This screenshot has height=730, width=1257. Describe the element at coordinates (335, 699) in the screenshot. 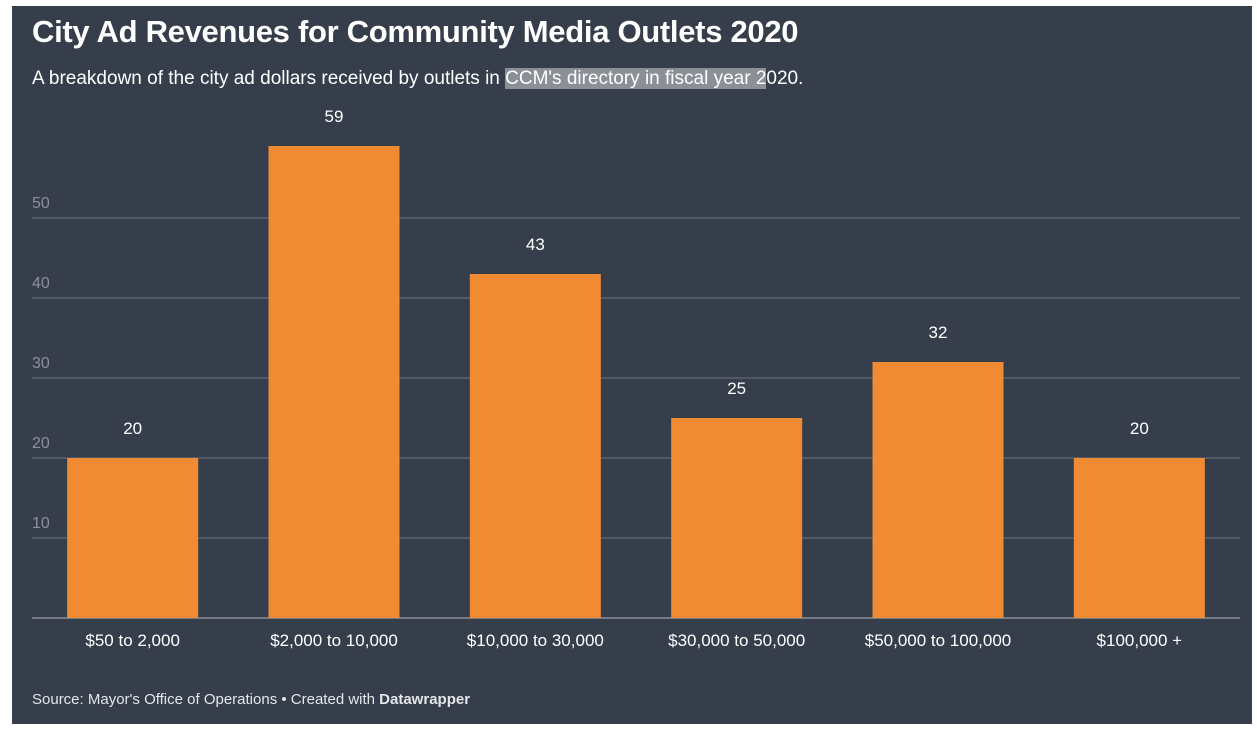

I see `created-with-text: Created with` at that location.